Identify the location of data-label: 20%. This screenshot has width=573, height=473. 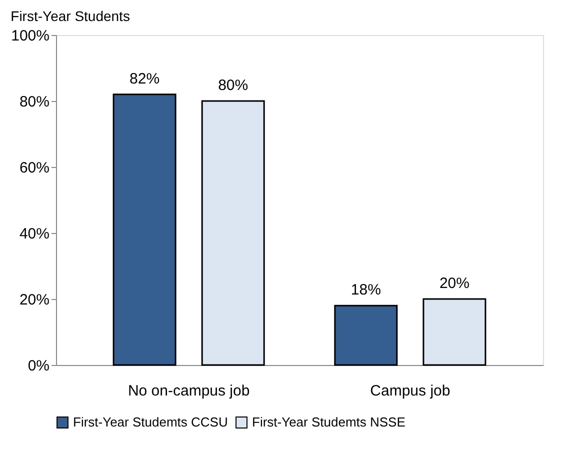
(454, 283).